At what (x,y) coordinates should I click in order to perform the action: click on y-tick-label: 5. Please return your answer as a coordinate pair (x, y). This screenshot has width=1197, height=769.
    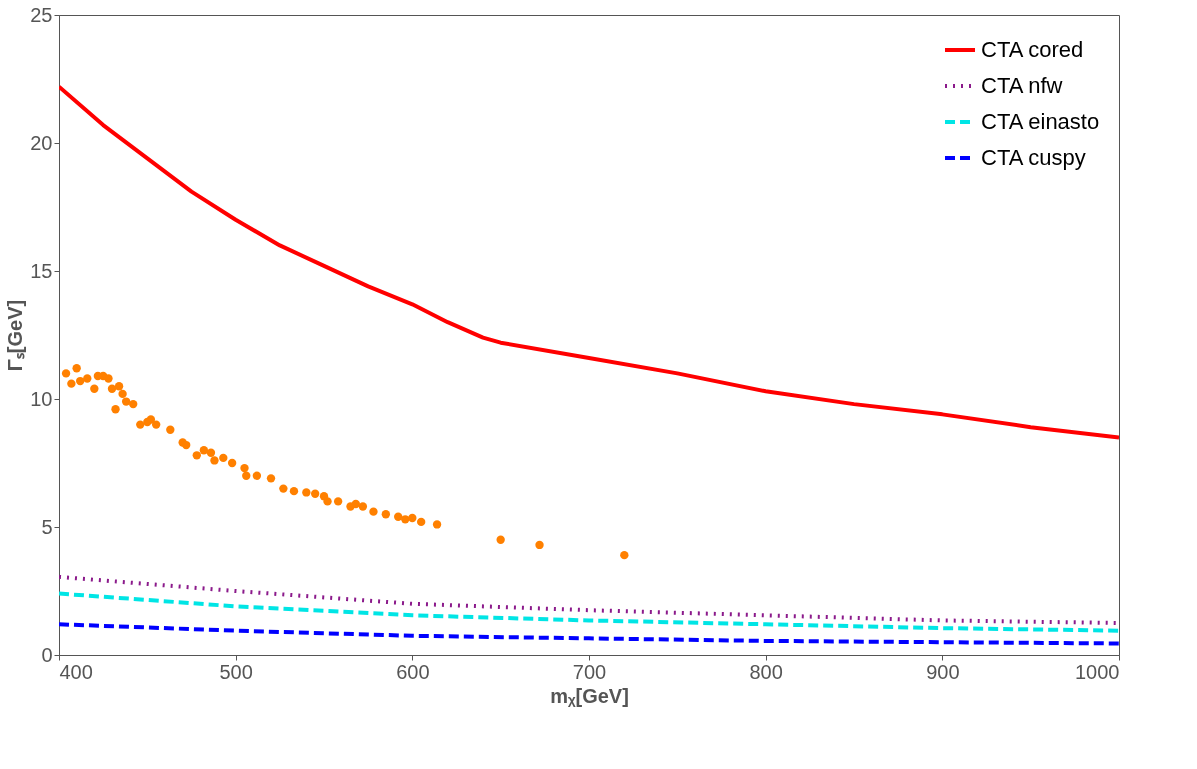
    Looking at the image, I should click on (47, 526).